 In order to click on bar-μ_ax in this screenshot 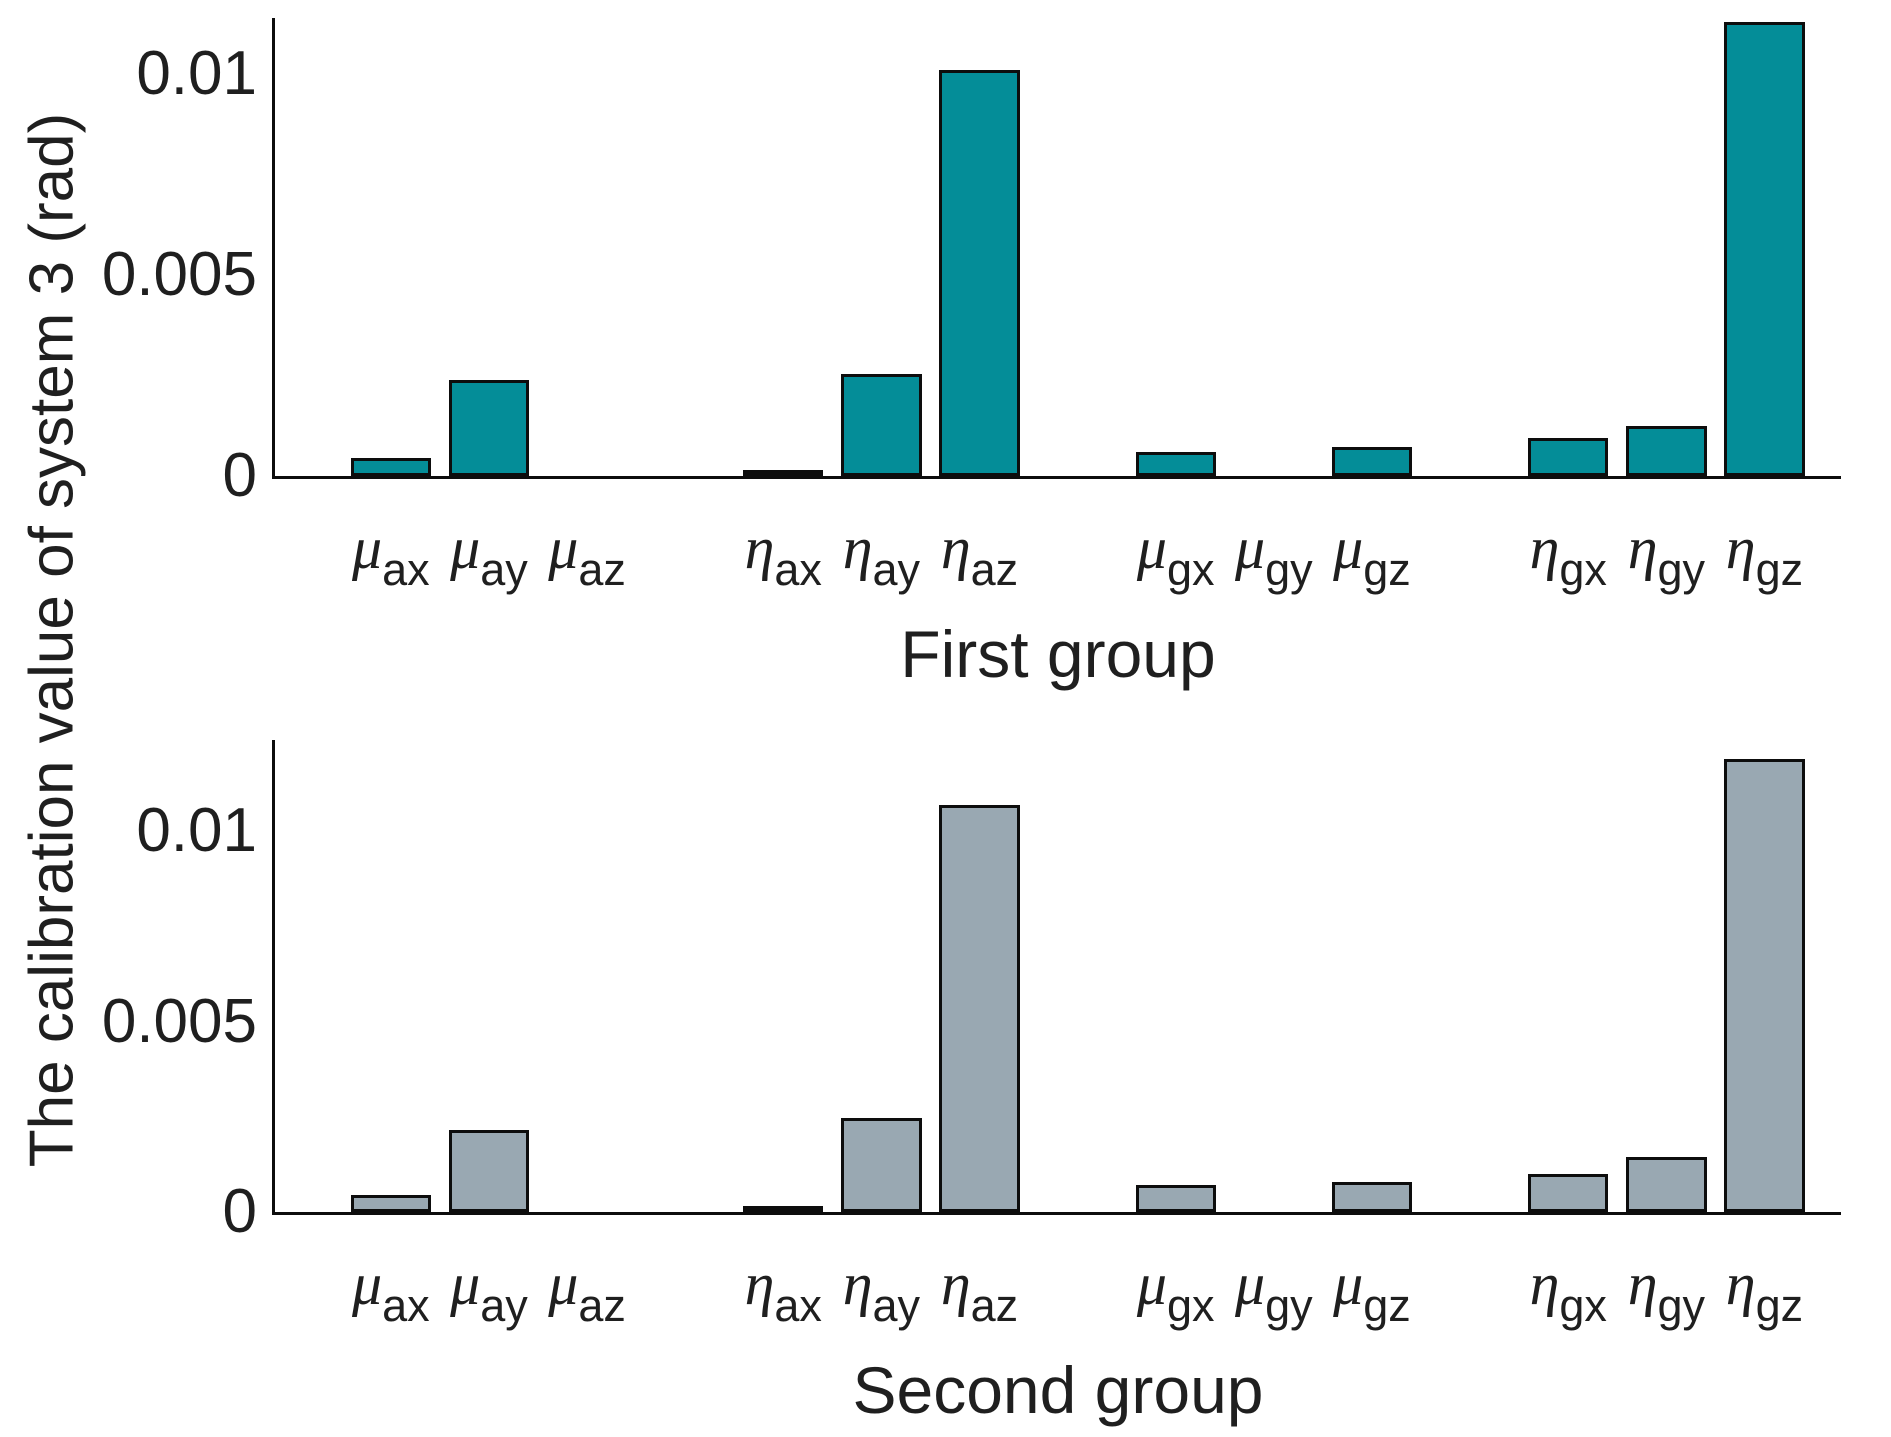, I will do `click(390, 1203)`.